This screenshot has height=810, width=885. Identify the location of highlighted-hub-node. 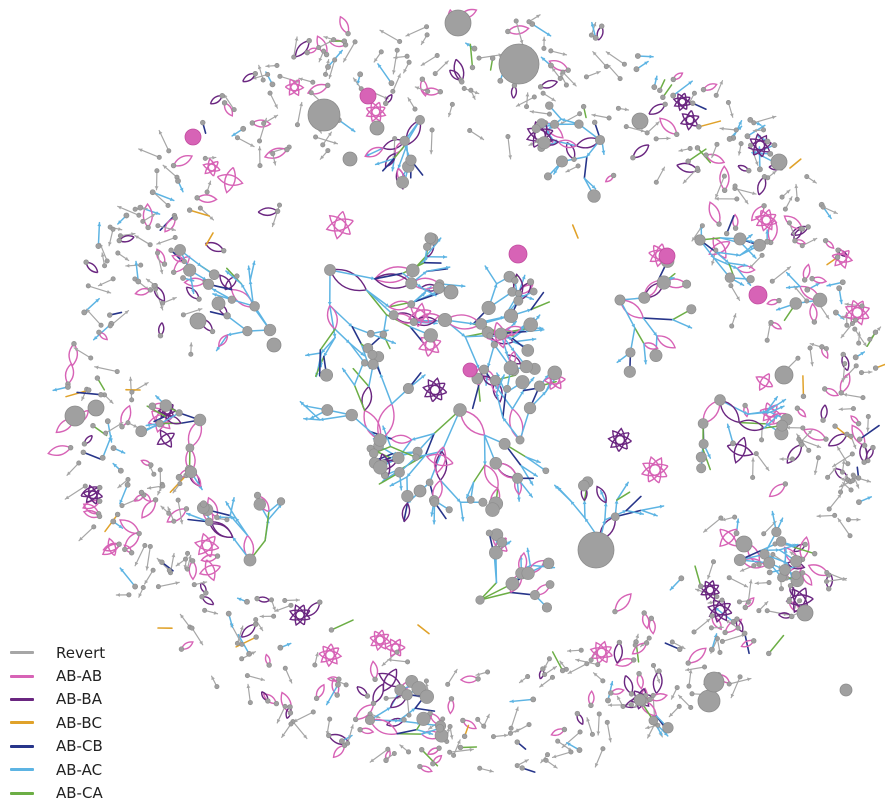
(368, 96).